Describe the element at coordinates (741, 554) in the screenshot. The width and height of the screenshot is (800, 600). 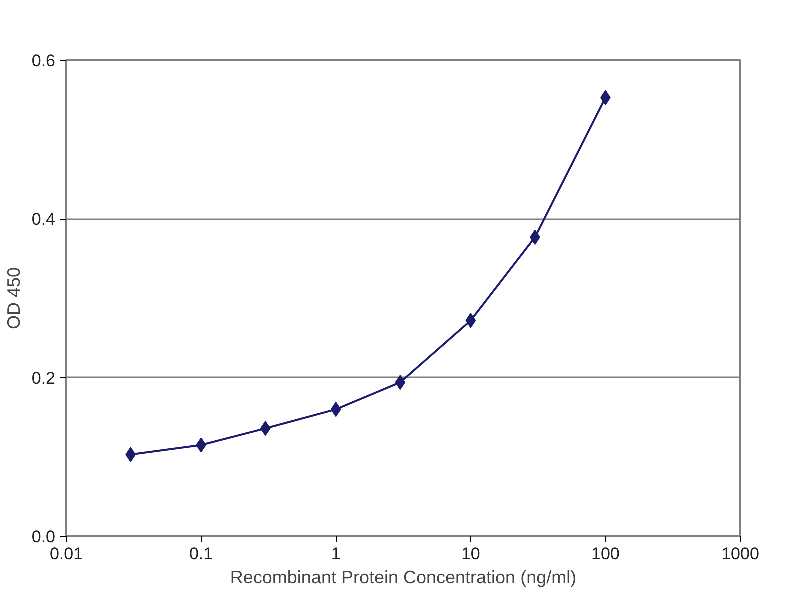
I see `x-tick-label: 1000` at that location.